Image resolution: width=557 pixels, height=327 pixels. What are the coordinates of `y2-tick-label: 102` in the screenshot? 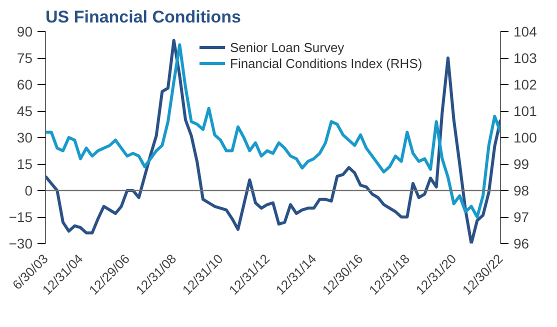 It's located at (526, 84).